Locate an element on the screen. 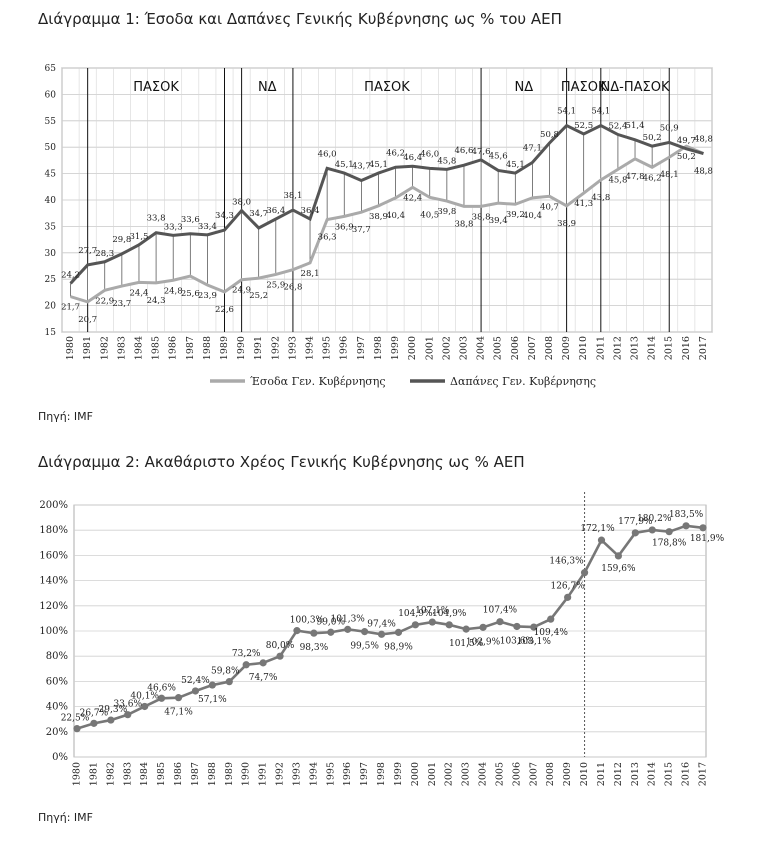  chart1-legend-label-revenue: Έσοδα Γεν. Κυβέρνησης is located at coordinates (318, 381).